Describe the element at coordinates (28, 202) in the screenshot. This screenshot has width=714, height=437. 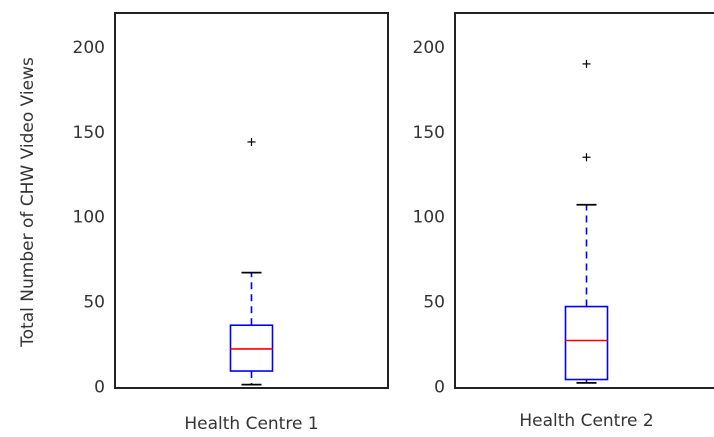
I see `y-axis-label: Total Number of CHW Video Views` at that location.